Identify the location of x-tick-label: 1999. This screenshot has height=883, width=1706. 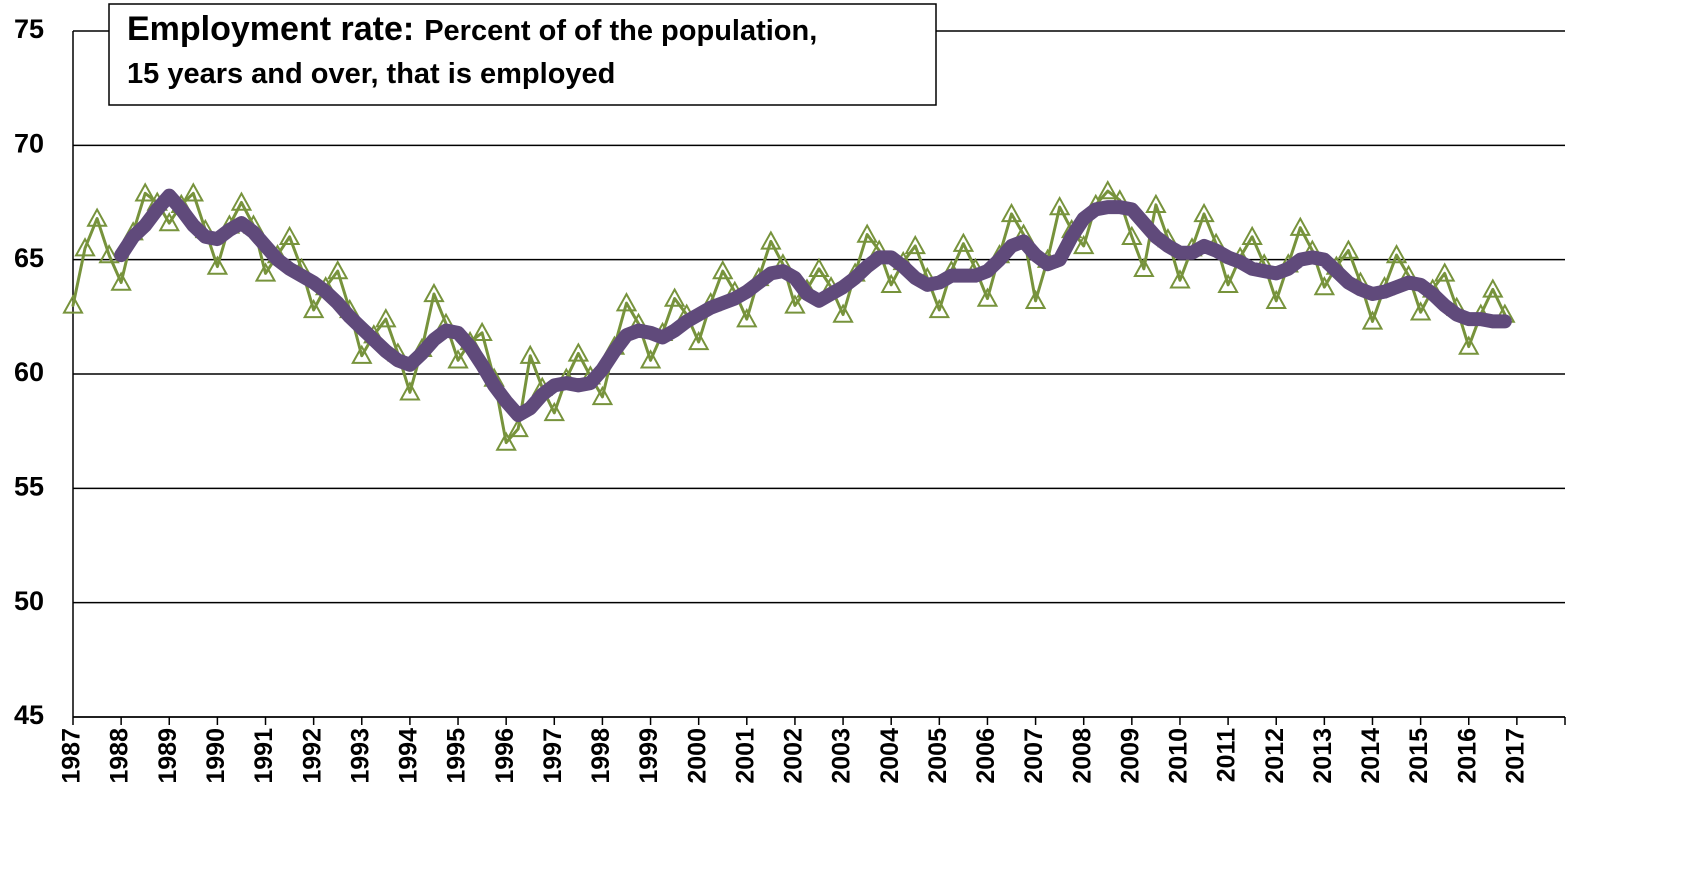
(649, 756).